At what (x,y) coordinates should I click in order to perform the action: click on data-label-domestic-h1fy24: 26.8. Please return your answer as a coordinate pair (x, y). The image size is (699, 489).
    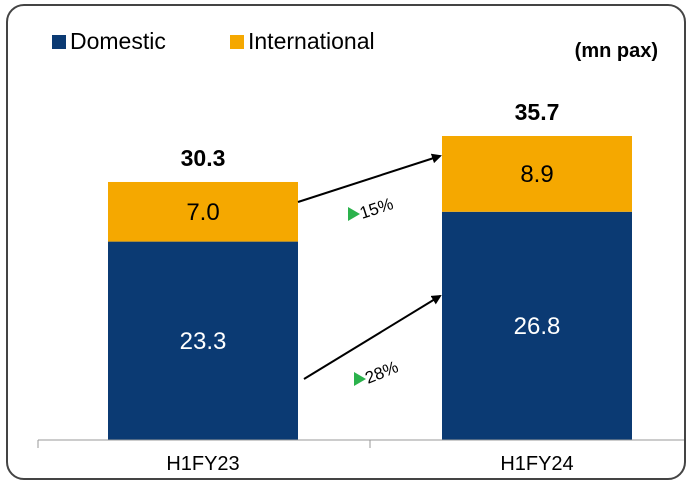
    Looking at the image, I should click on (537, 326).